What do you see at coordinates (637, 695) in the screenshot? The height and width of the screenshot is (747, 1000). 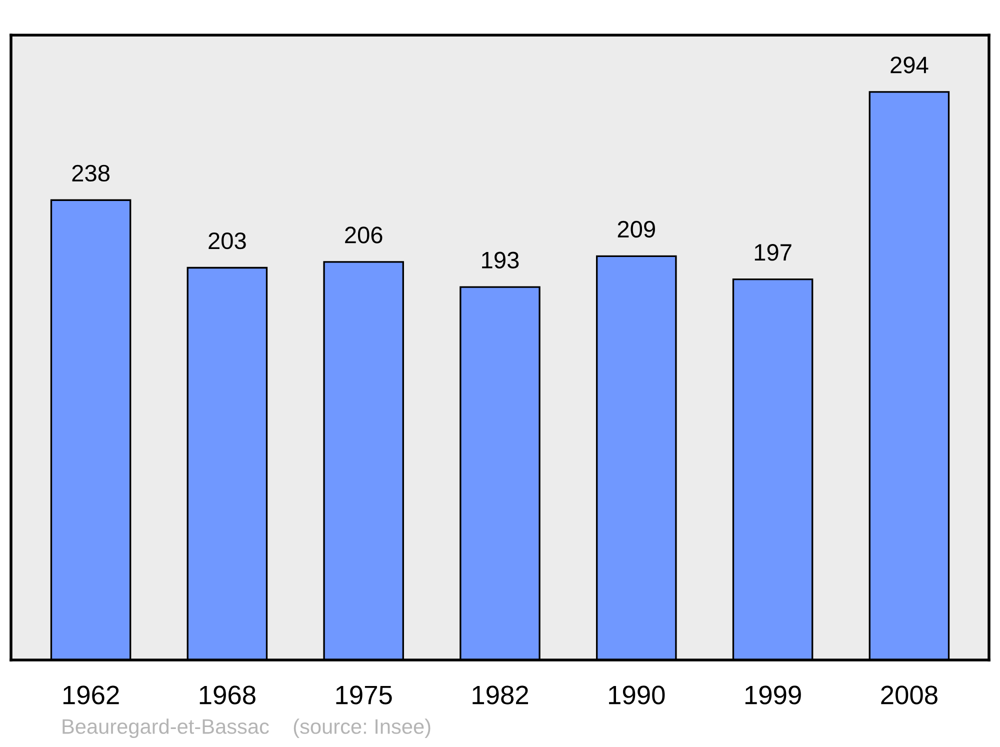 I see `x-tick-label: 1990` at bounding box center [637, 695].